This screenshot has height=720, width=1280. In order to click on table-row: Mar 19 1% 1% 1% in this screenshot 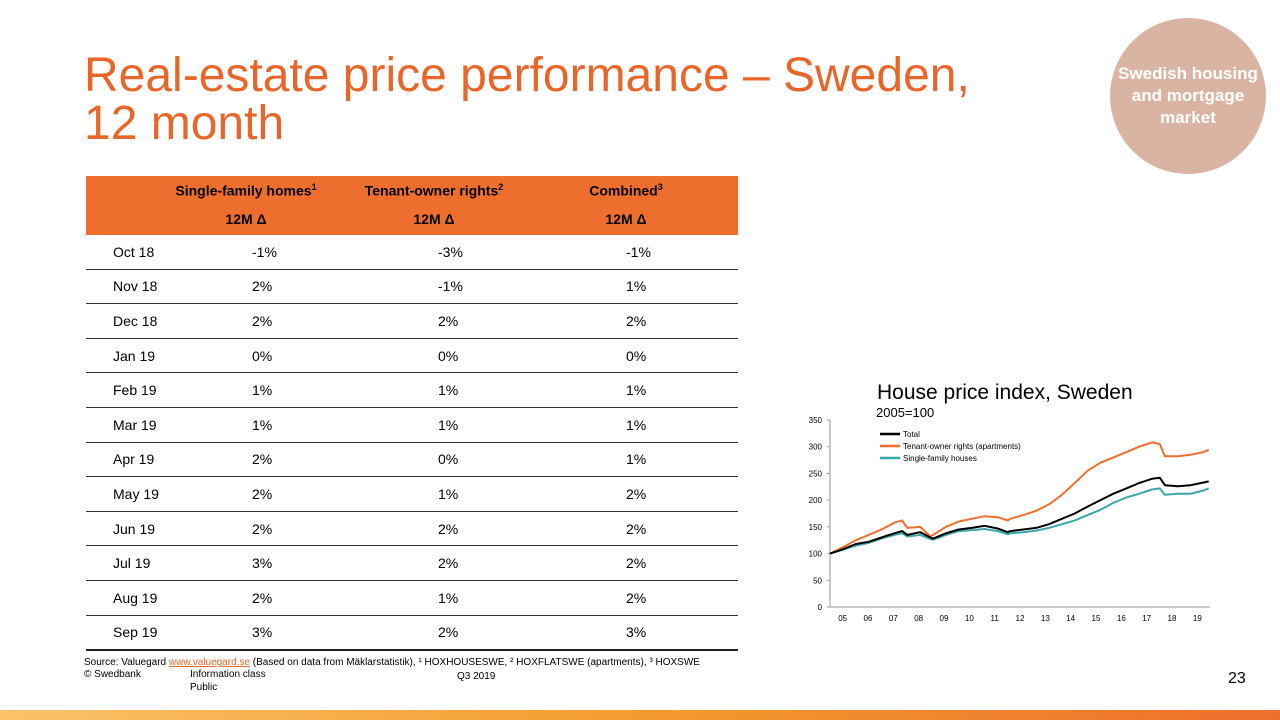, I will do `click(412, 425)`.